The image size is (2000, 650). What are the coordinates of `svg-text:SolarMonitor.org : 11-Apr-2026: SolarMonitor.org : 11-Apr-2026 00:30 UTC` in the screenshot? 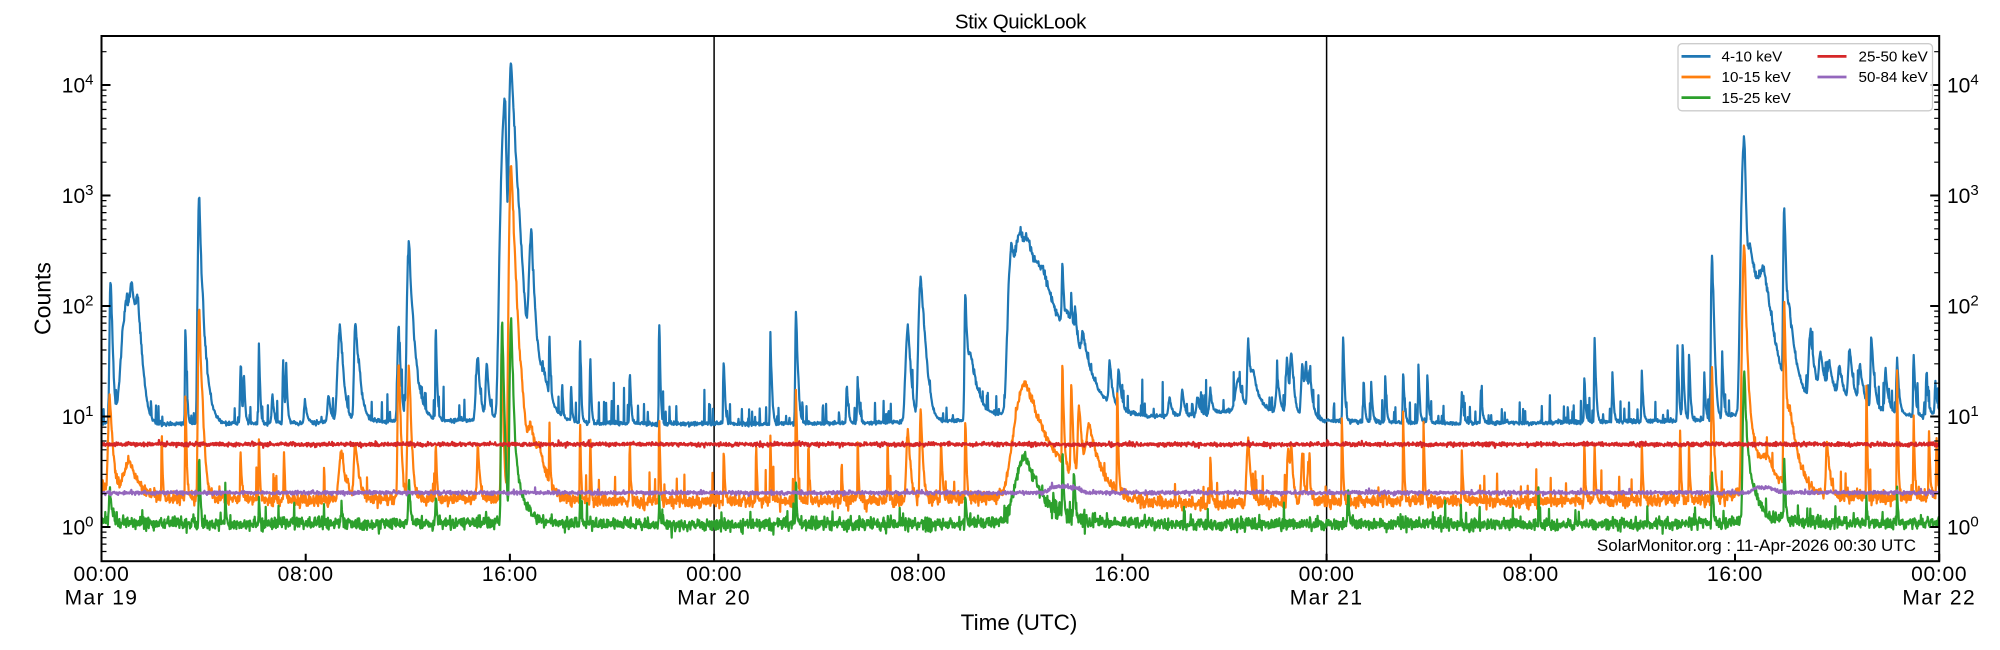 It's located at (1756, 545).